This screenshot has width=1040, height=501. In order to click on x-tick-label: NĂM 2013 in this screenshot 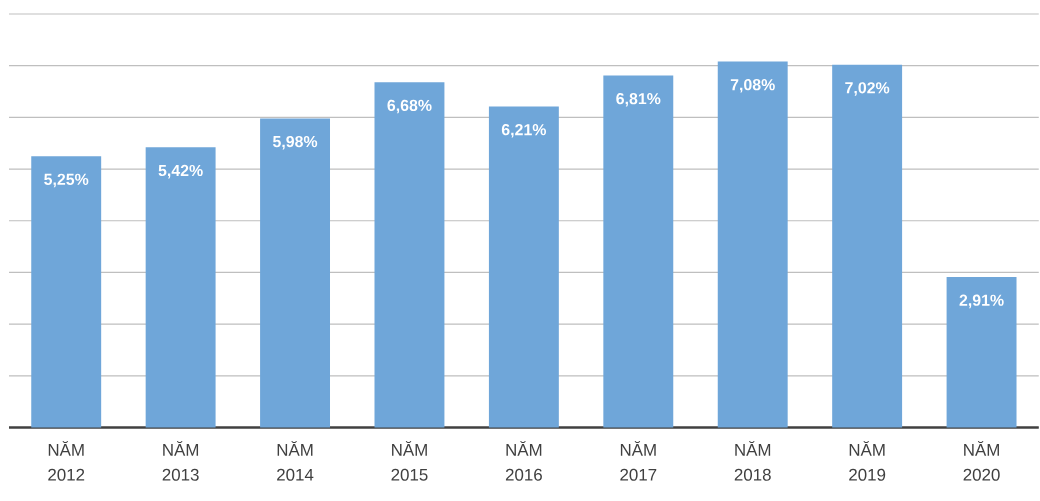, I will do `click(180, 460)`.